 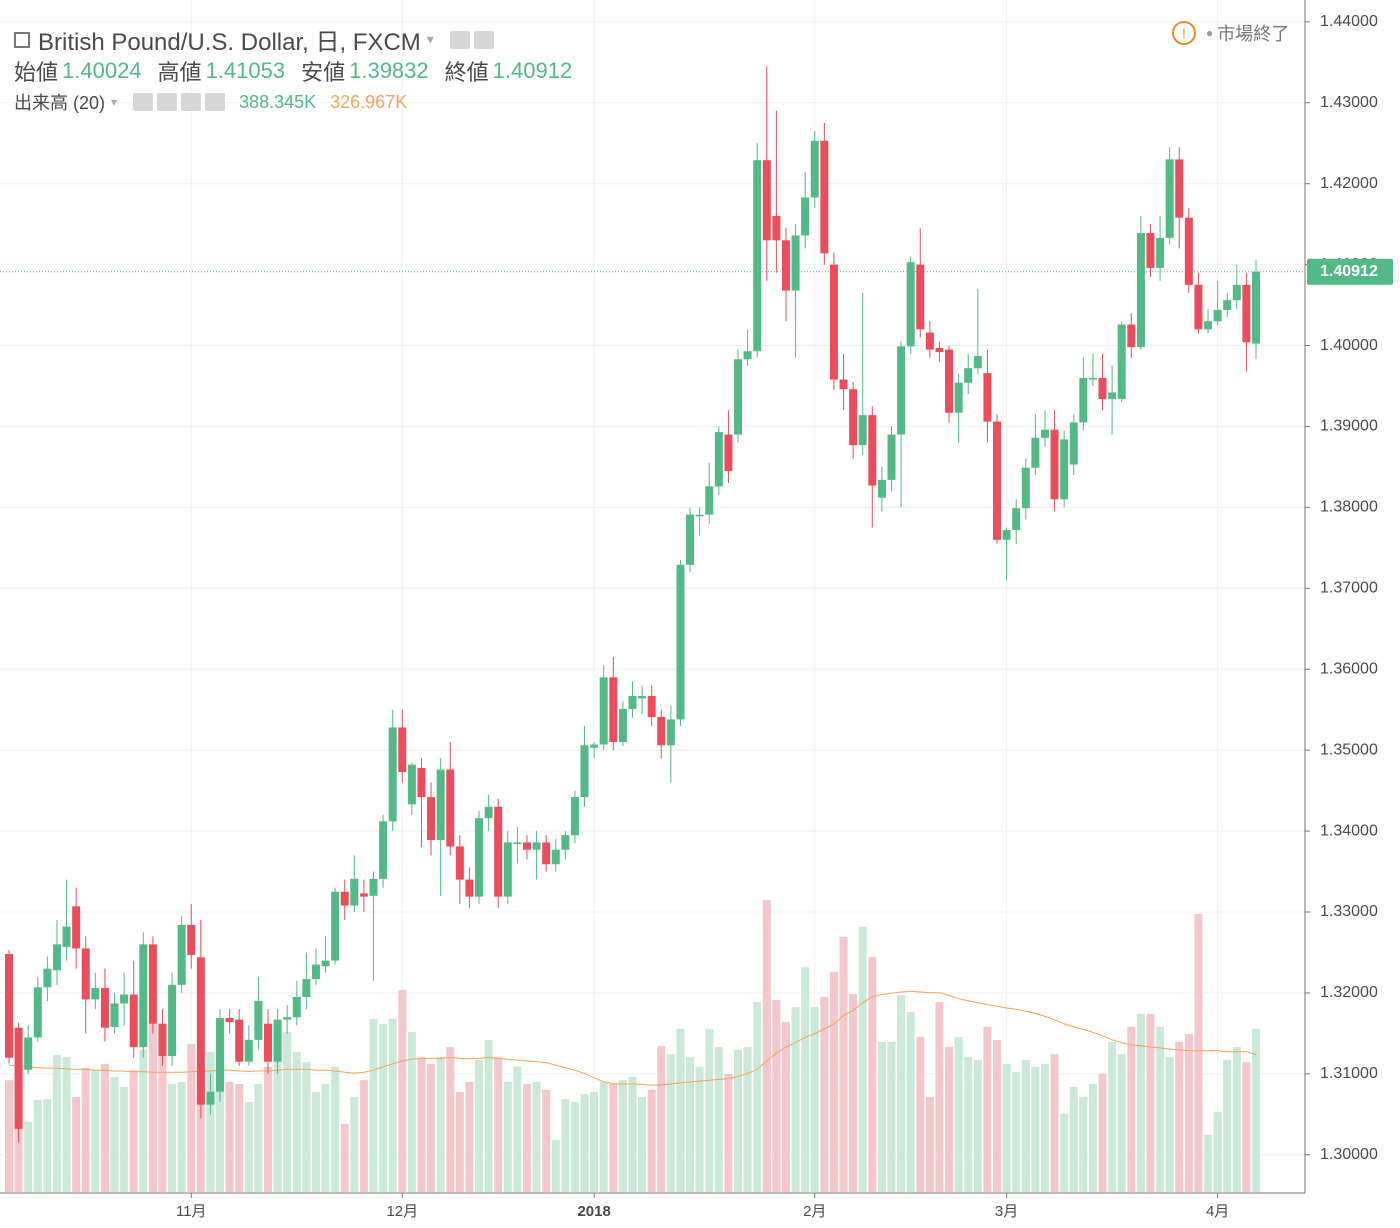 What do you see at coordinates (1217, 1211) in the screenshot?
I see `x-tick-label: 4月` at bounding box center [1217, 1211].